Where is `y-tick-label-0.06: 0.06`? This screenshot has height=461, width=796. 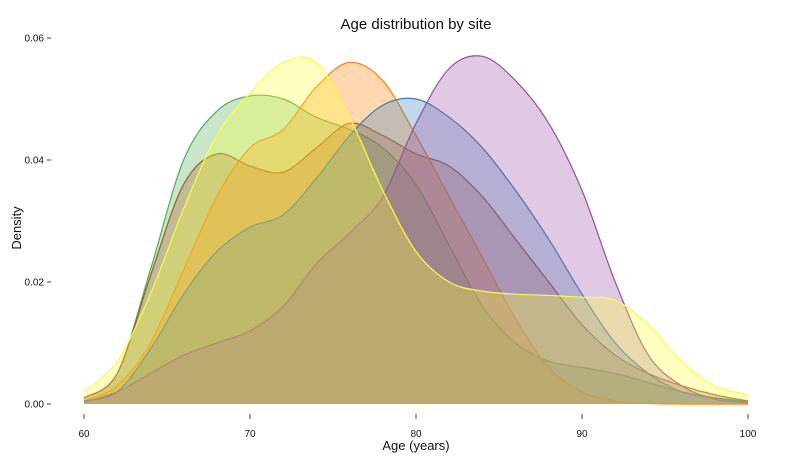 y-tick-label-0.06: 0.06 is located at coordinates (35, 39).